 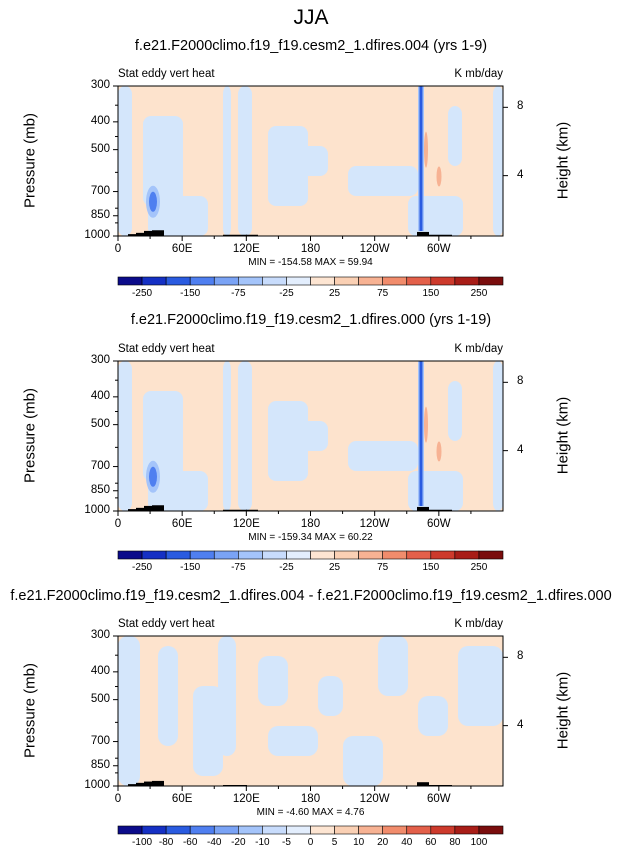 I want to click on colorbar-label: -25, so click(x=286, y=293).